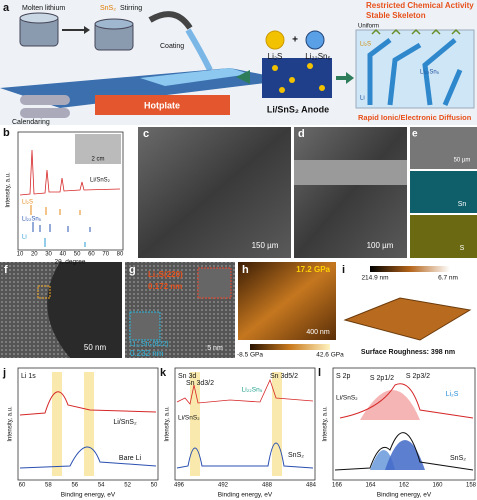  Describe the element at coordinates (462, 204) in the screenshot. I see `map1-text: Sn` at that location.